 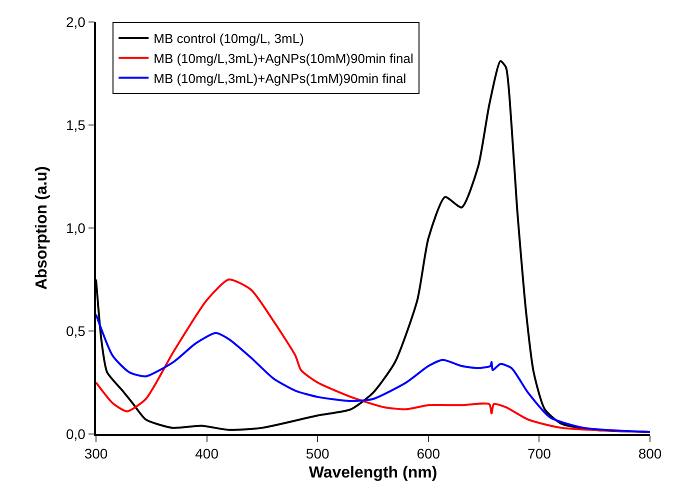 I want to click on x-tick-label: 600, so click(x=428, y=454).